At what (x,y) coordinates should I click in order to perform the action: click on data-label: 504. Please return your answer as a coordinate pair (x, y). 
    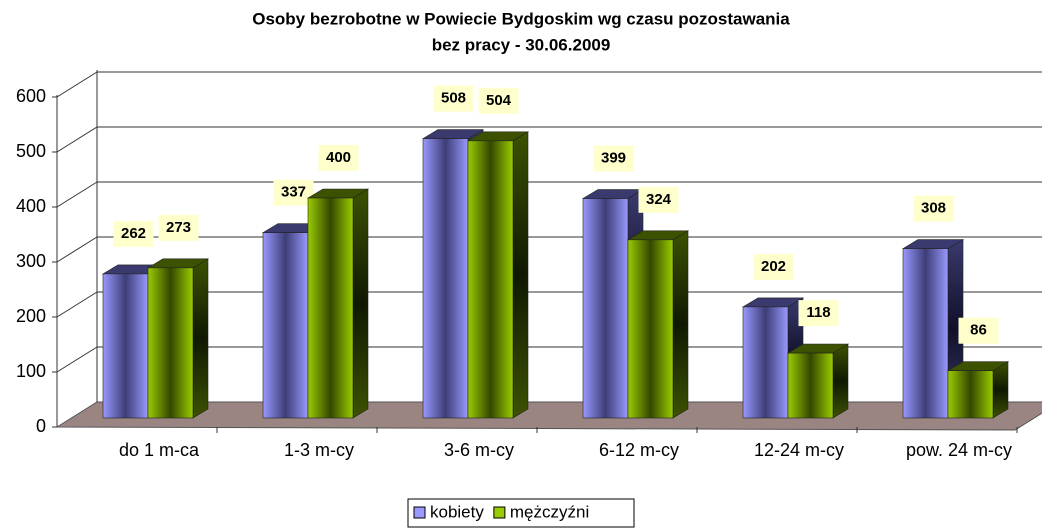
    Looking at the image, I should click on (499, 100).